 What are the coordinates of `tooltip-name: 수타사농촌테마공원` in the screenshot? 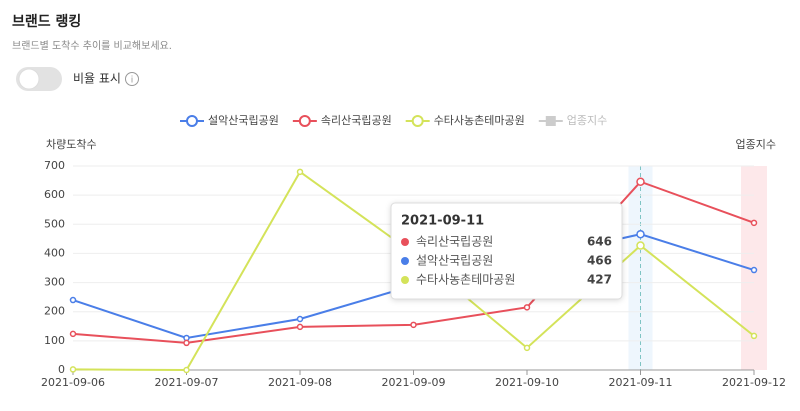 It's located at (465, 280).